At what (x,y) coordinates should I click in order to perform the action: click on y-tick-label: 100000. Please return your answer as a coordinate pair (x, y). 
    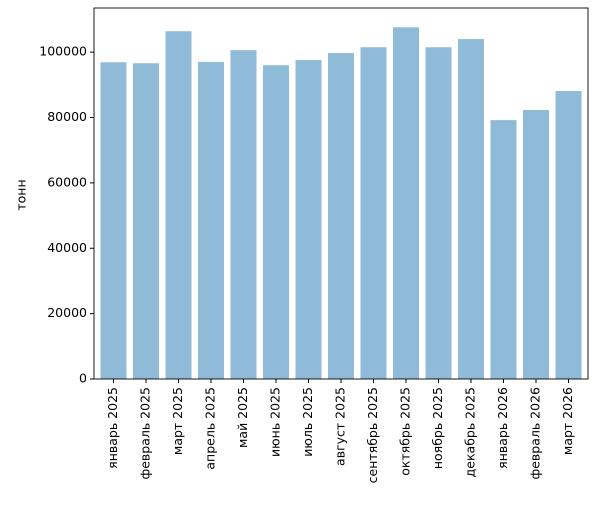
    Looking at the image, I should click on (63, 51).